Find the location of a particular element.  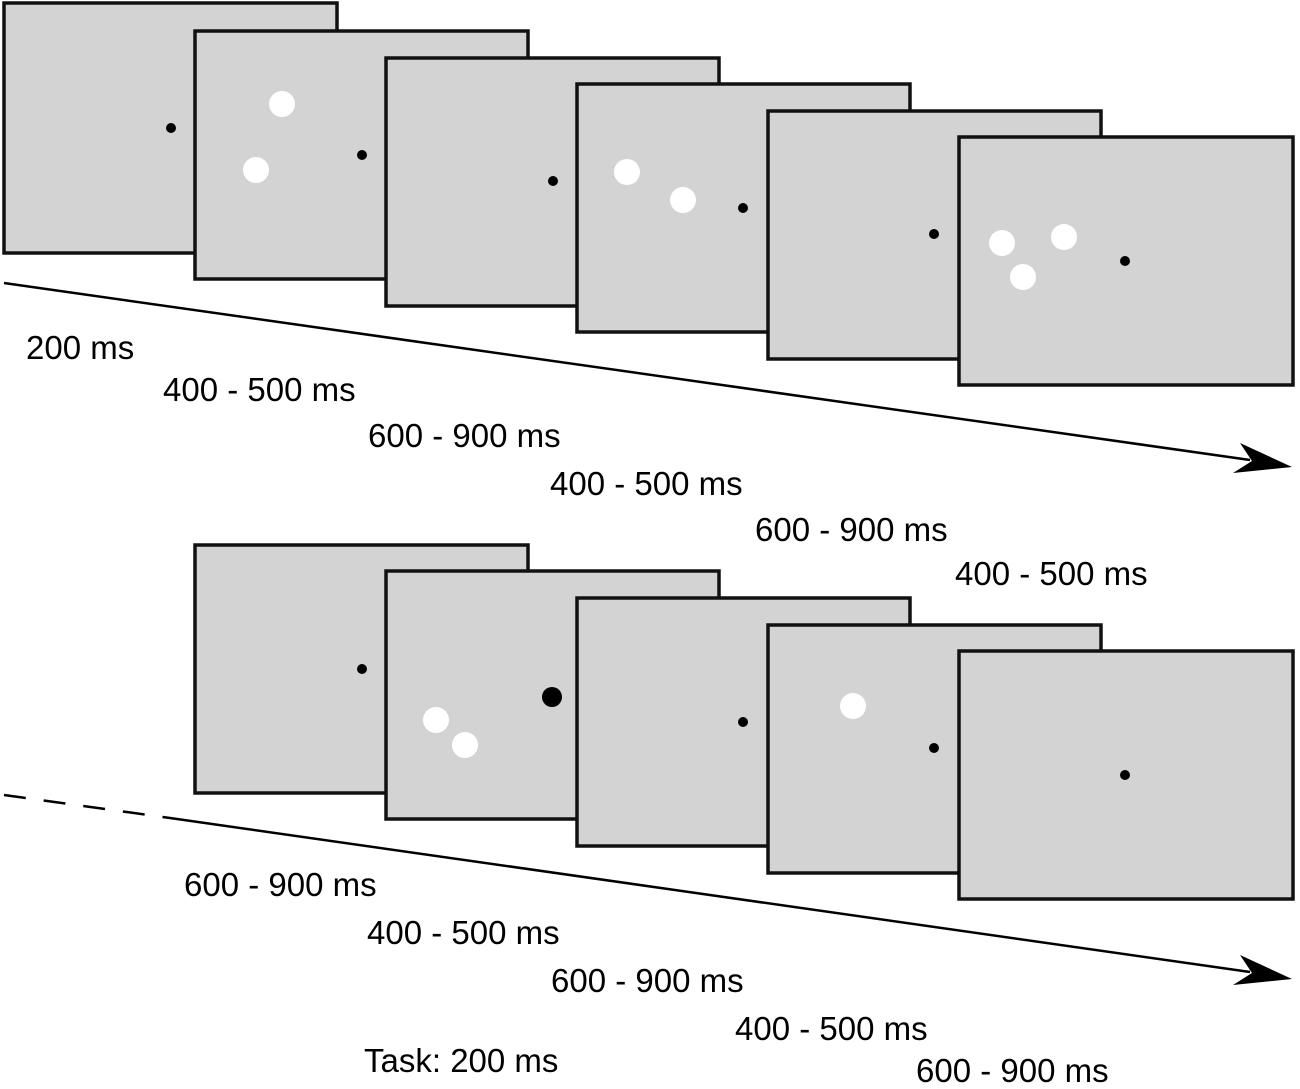

duration-label: 200 ms is located at coordinates (80, 347).